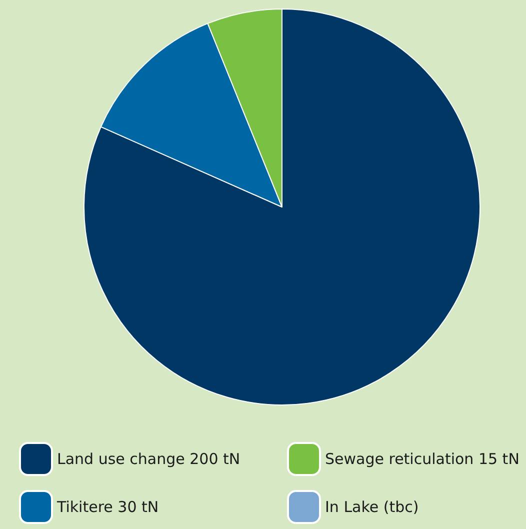 Image resolution: width=526 pixels, height=529 pixels. I want to click on legend-label: Land use change 200 tN, so click(148, 459).